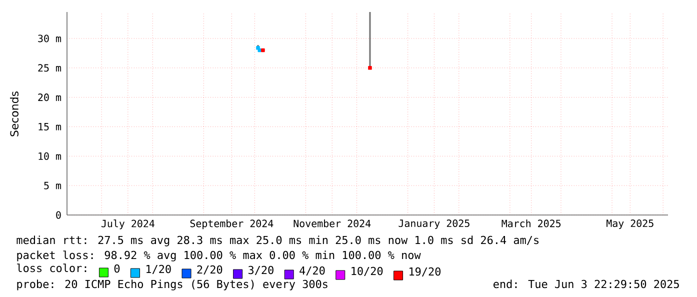  What do you see at coordinates (172, 285) in the screenshot?
I see `text: probe: 20 ICMP Echo Pings (56 Bytes) every 300s` at bounding box center [172, 285].